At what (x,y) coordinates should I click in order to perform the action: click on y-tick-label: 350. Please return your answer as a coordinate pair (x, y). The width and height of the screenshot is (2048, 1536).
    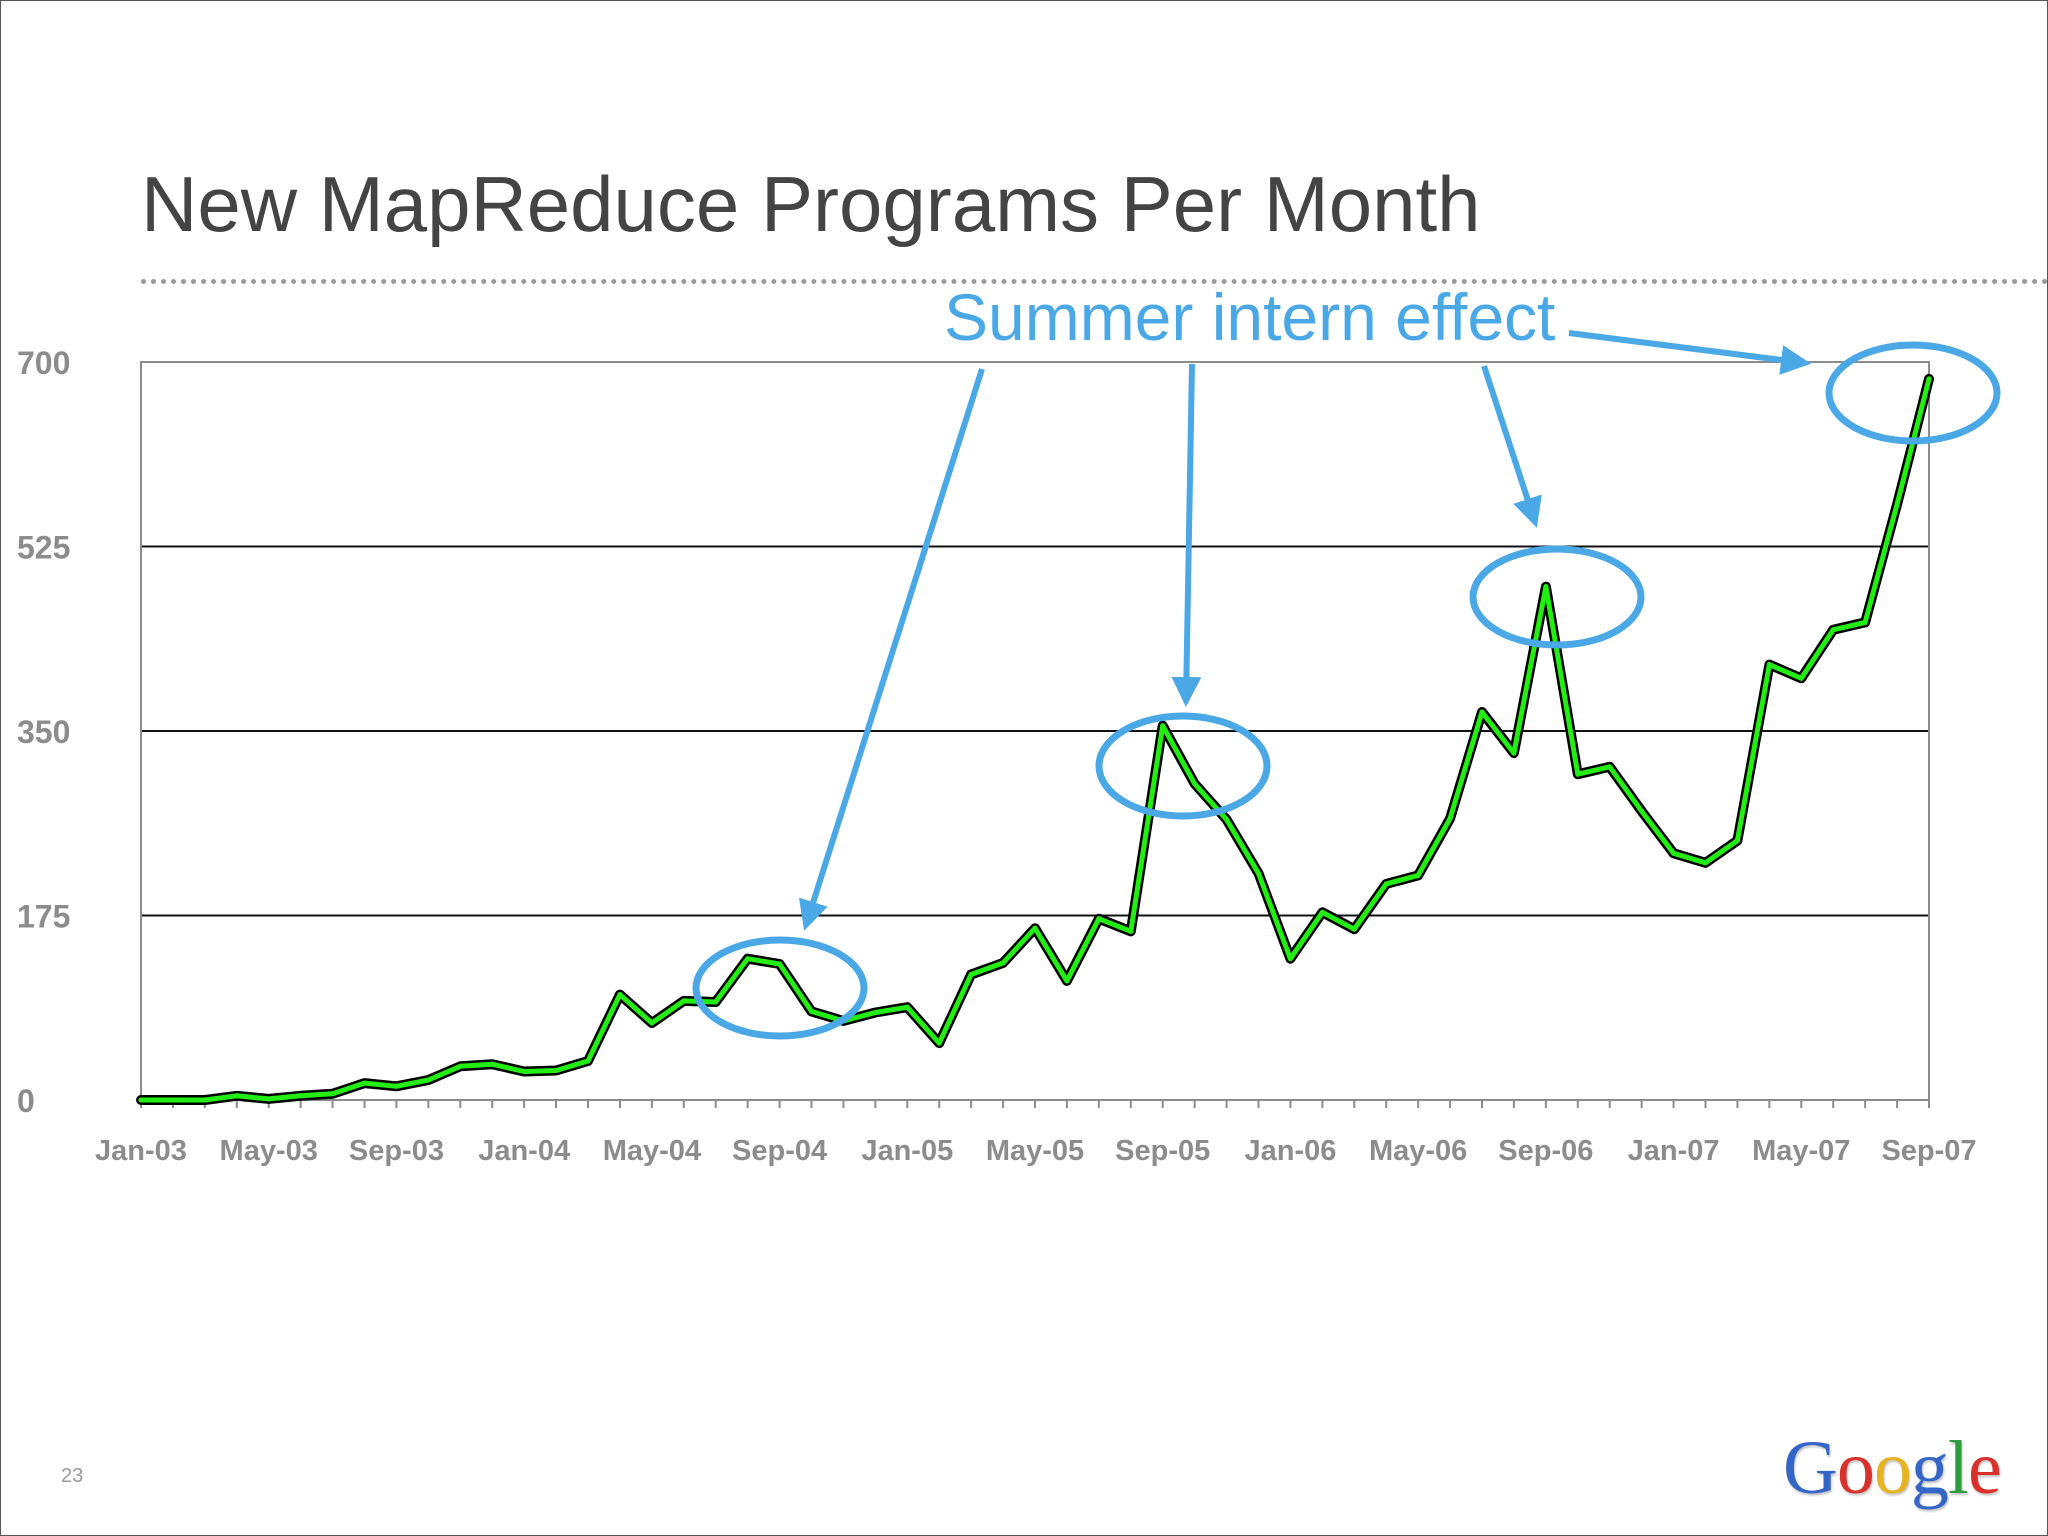
    Looking at the image, I should click on (43, 732).